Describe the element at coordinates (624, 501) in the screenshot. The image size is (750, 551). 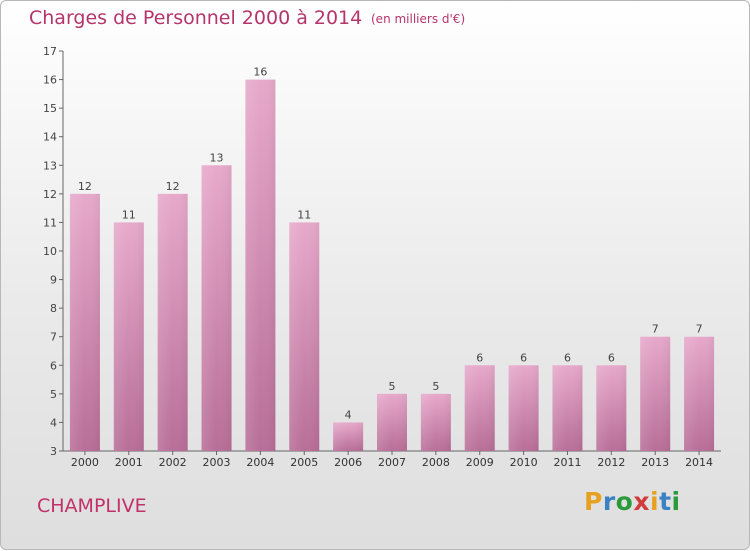
I see `logo-letter: o` at that location.